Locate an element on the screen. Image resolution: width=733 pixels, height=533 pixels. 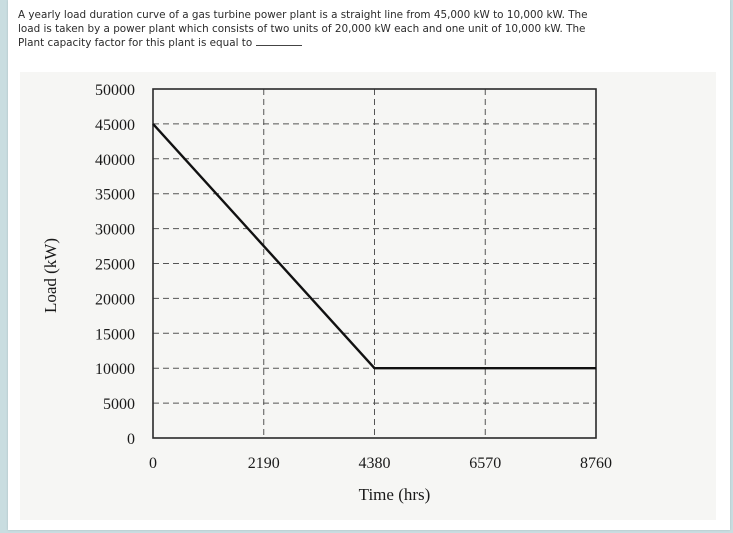
y-tick-label: 50000 is located at coordinates (115, 90).